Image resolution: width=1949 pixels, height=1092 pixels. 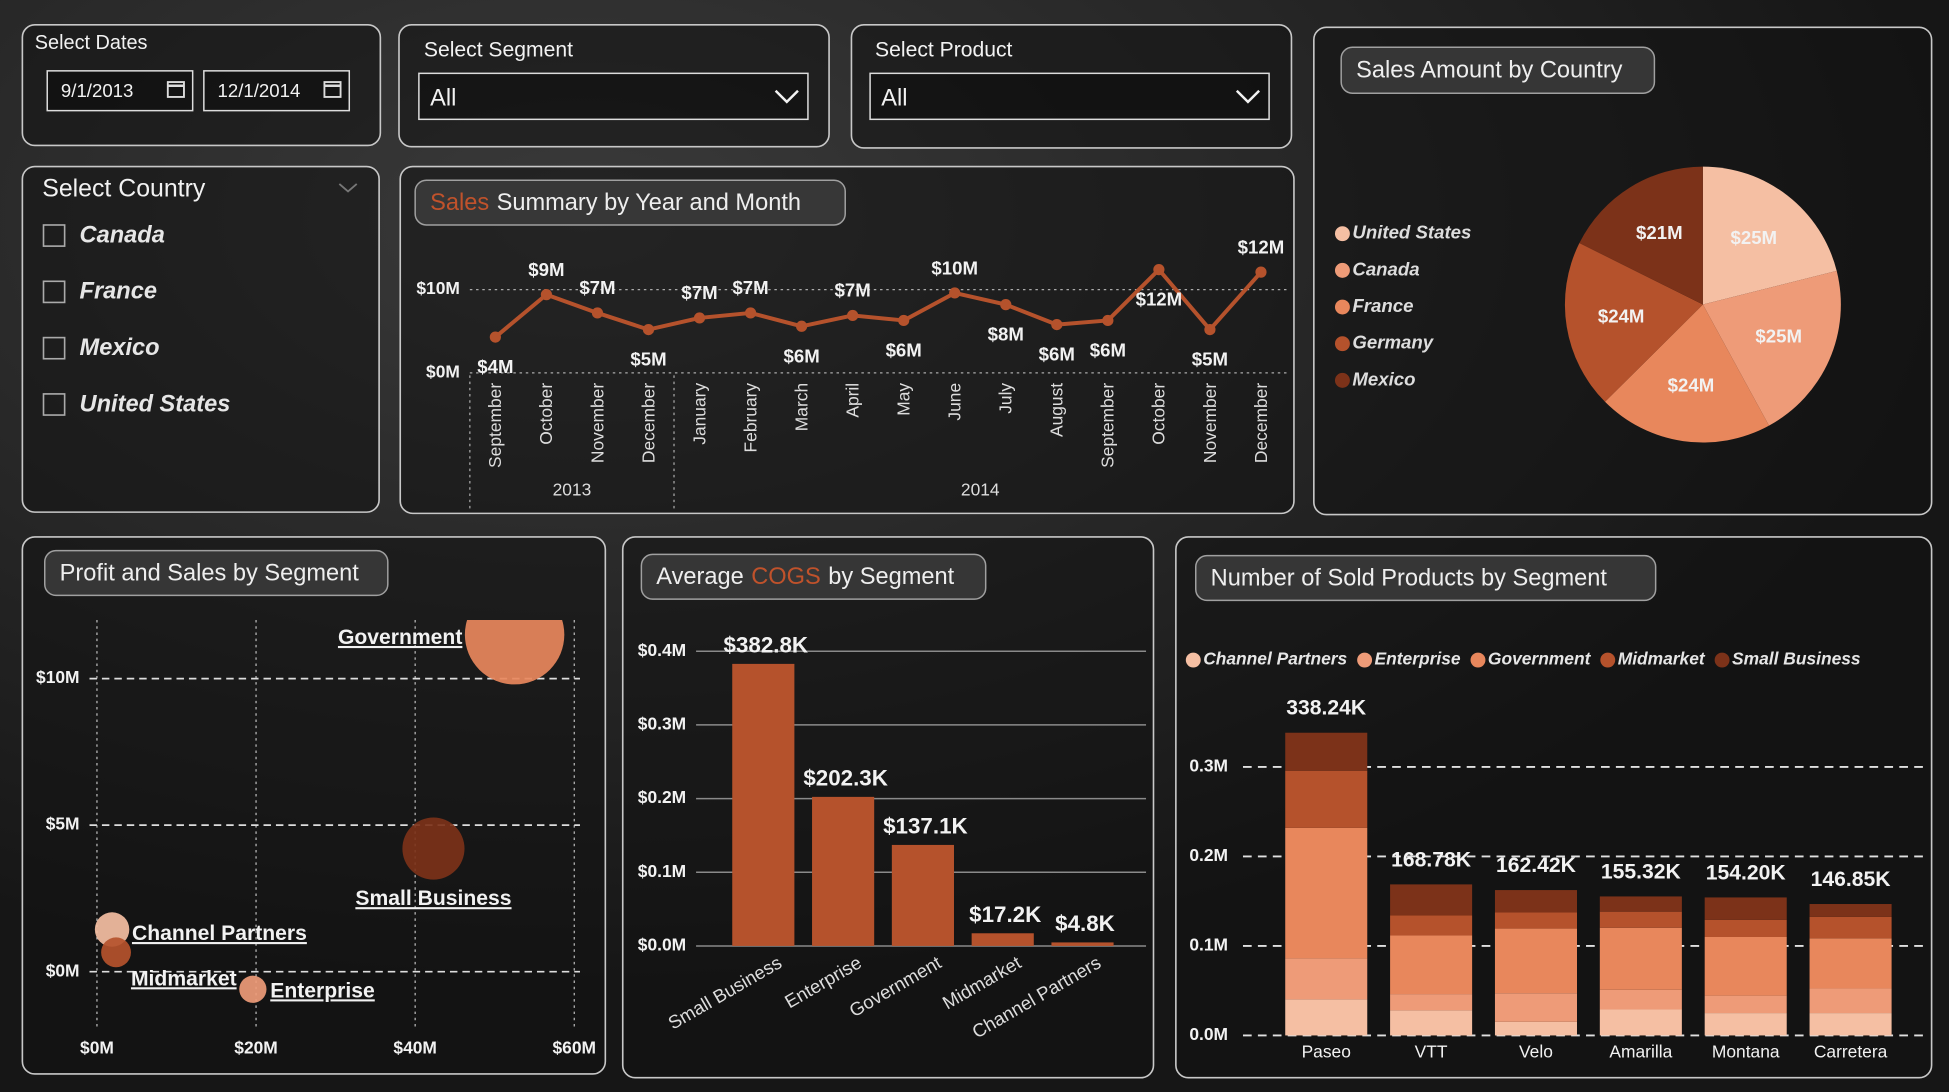 I want to click on calendar-icon, so click(x=175, y=89).